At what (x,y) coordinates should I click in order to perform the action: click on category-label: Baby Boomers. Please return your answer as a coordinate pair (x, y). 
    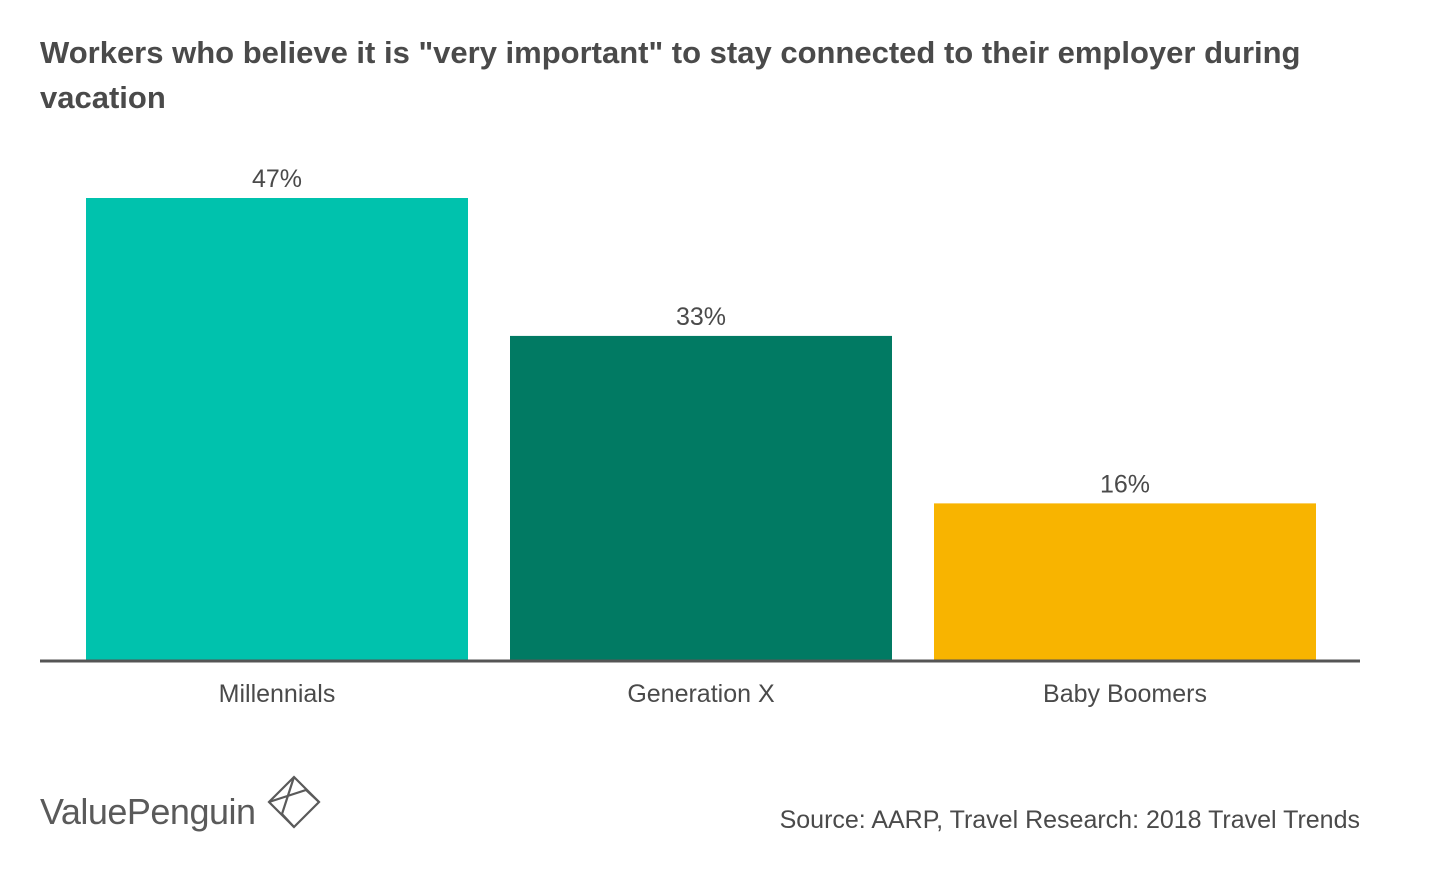
    Looking at the image, I should click on (1125, 694).